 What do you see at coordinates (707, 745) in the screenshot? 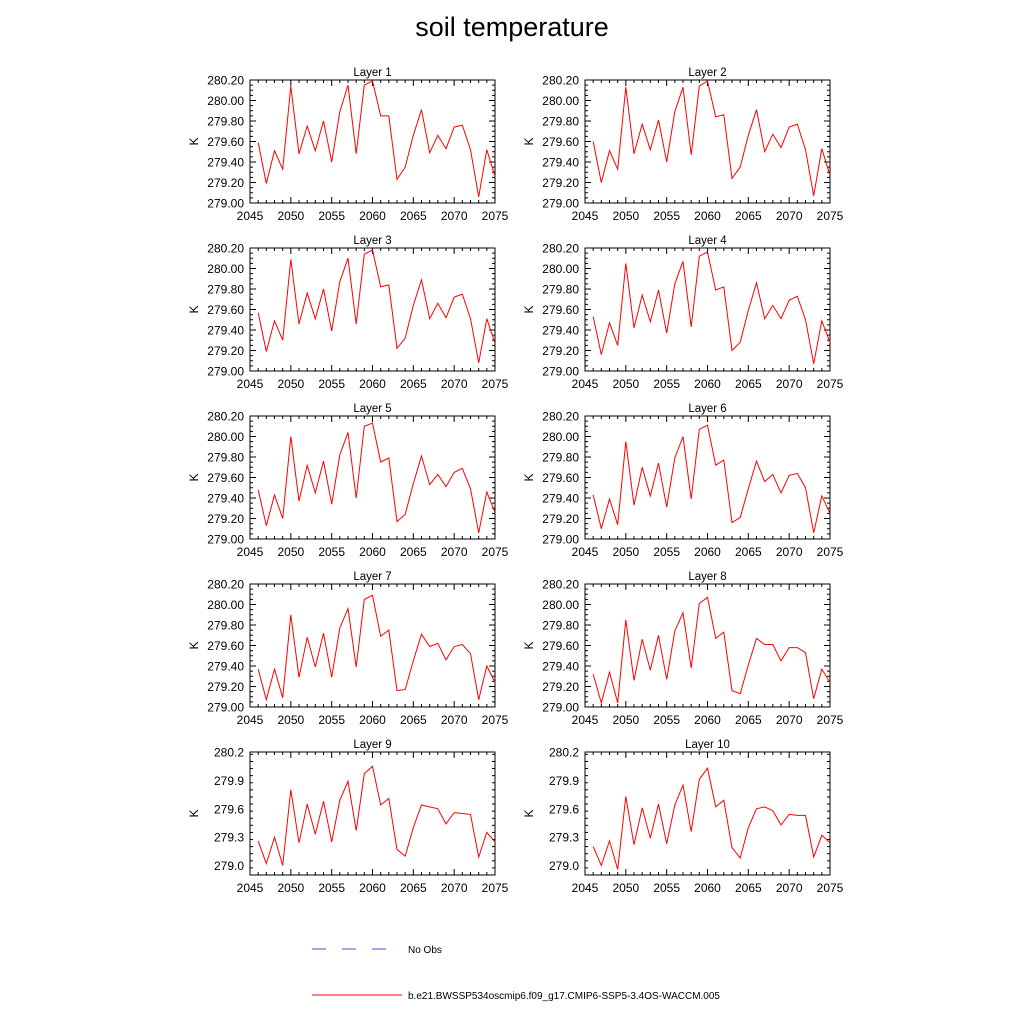
I see `panel-title: Layer 10` at bounding box center [707, 745].